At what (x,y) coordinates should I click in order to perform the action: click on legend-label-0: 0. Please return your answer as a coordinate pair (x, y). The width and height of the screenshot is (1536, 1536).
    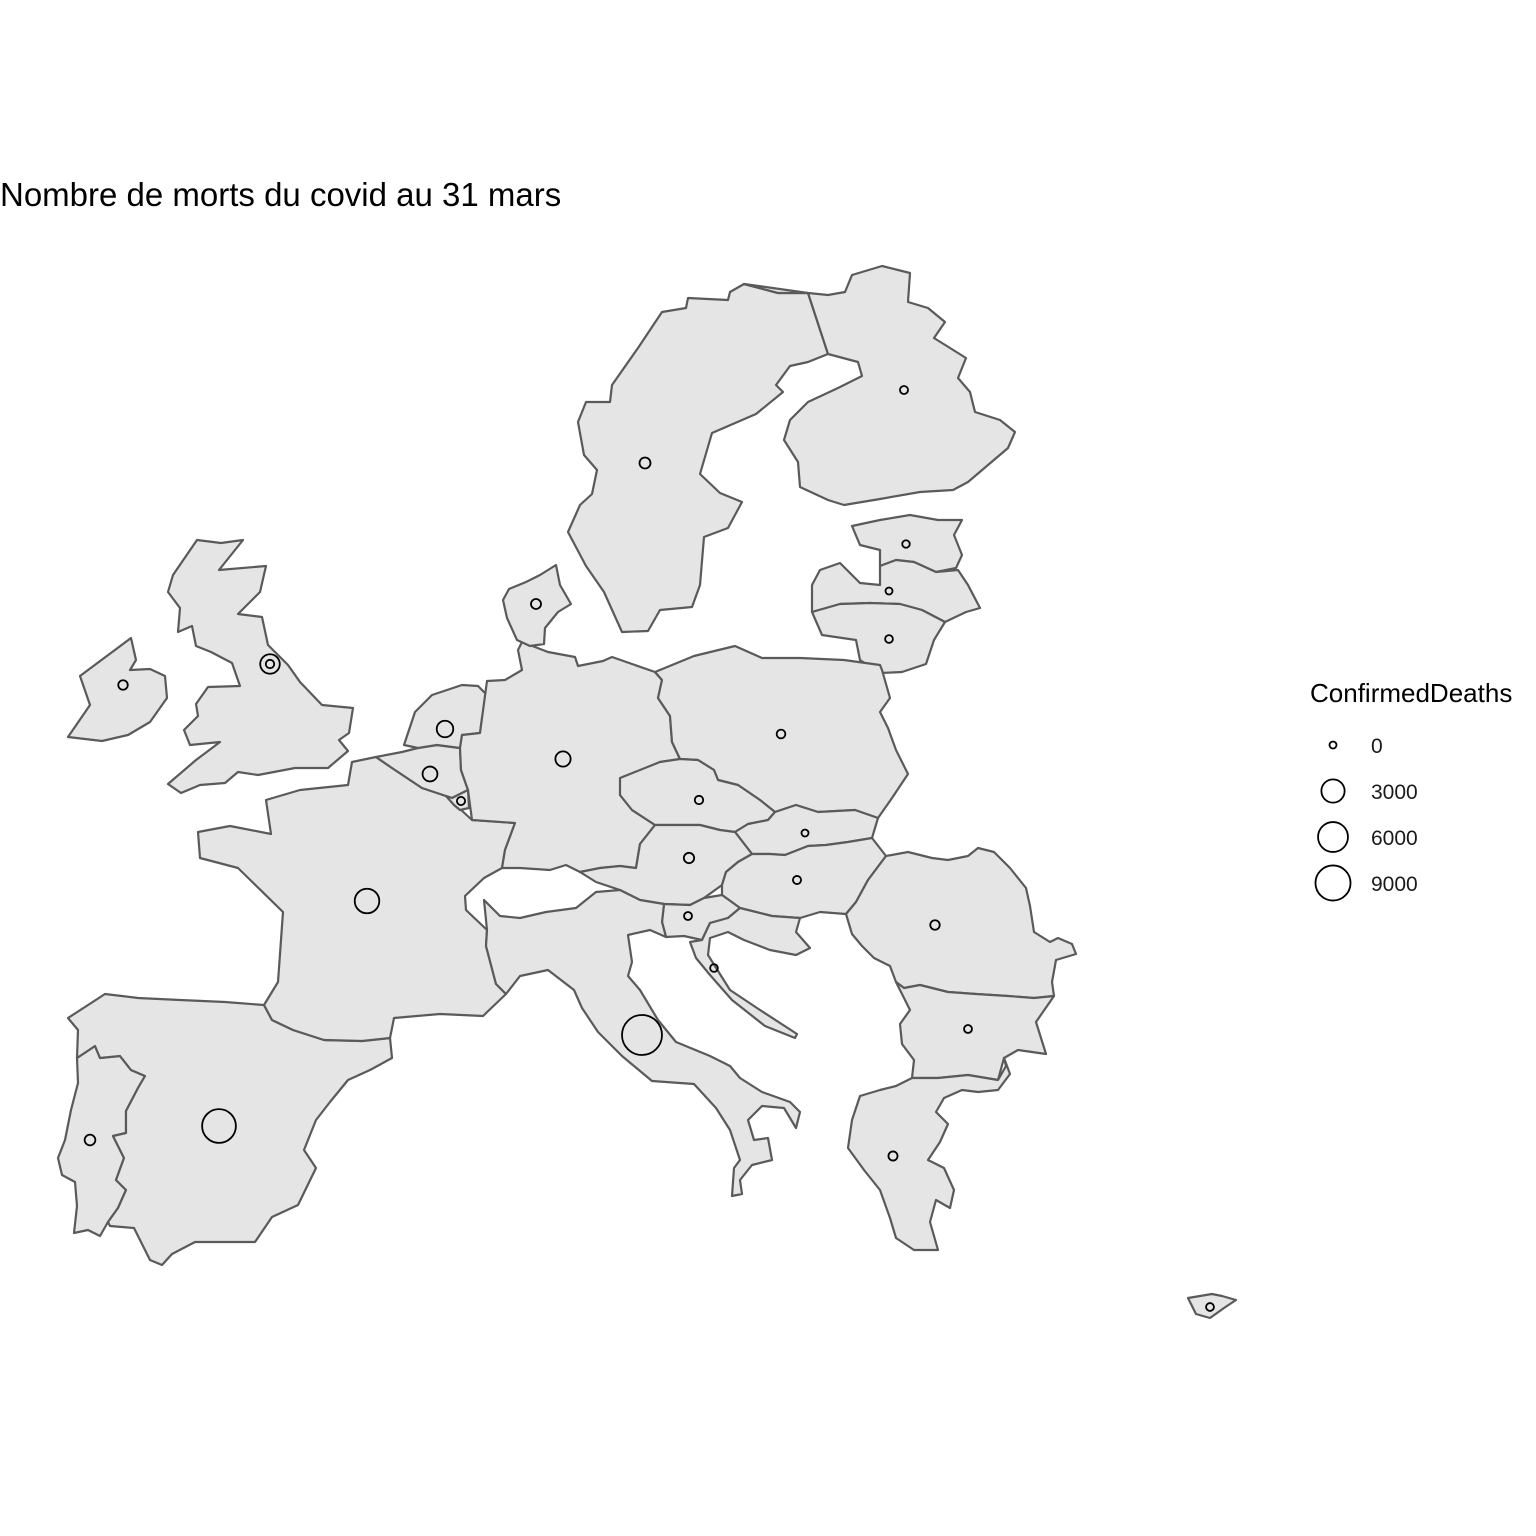
    Looking at the image, I should click on (1377, 746).